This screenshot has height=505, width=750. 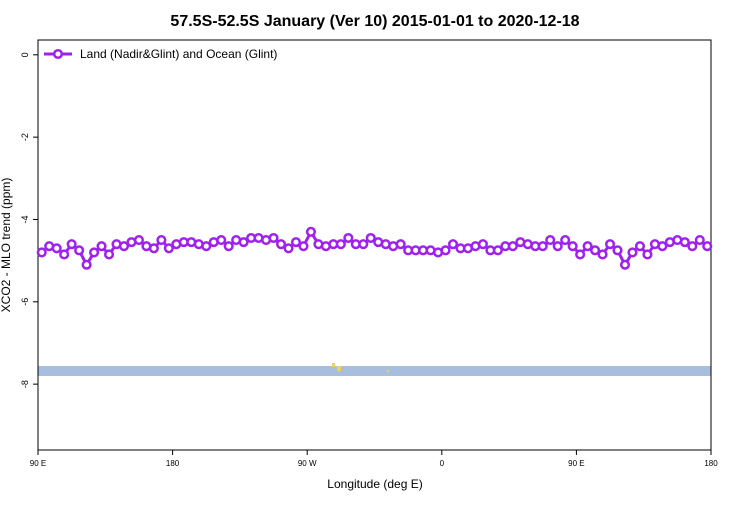 What do you see at coordinates (25, 219) in the screenshot?
I see `y-tick-label: -4` at bounding box center [25, 219].